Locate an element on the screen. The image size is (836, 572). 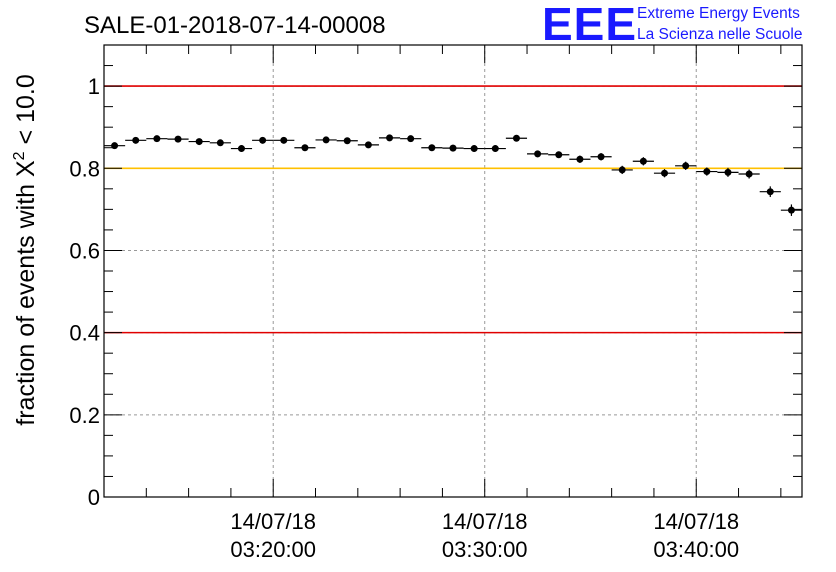
data-points is located at coordinates (453, 175).